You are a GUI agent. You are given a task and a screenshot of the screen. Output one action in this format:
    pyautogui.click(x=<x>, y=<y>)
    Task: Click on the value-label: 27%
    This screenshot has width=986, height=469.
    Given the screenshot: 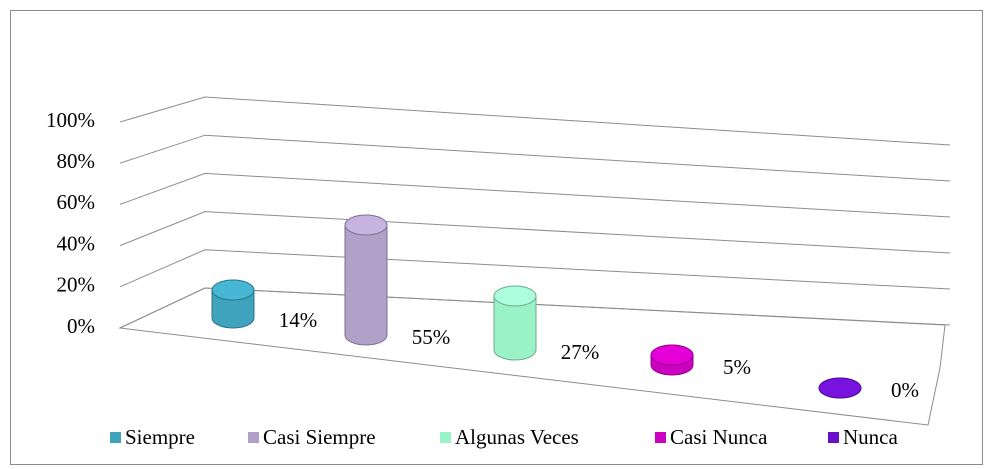 What is the action you would take?
    pyautogui.click(x=580, y=352)
    